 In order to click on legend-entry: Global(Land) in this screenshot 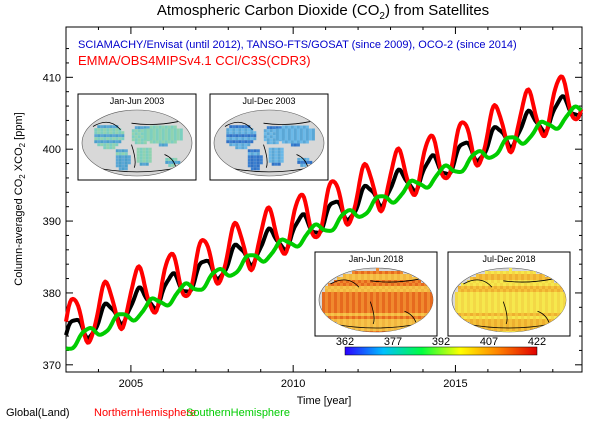, I will do `click(38, 413)`.